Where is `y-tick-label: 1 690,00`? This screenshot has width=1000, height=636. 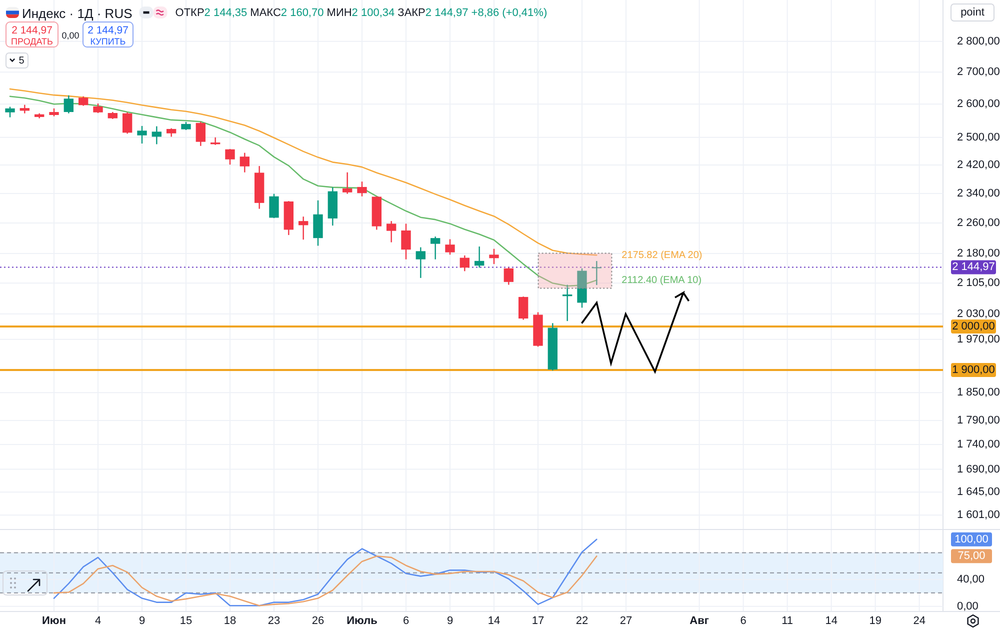
y-tick-label: 1 690,00 is located at coordinates (978, 469).